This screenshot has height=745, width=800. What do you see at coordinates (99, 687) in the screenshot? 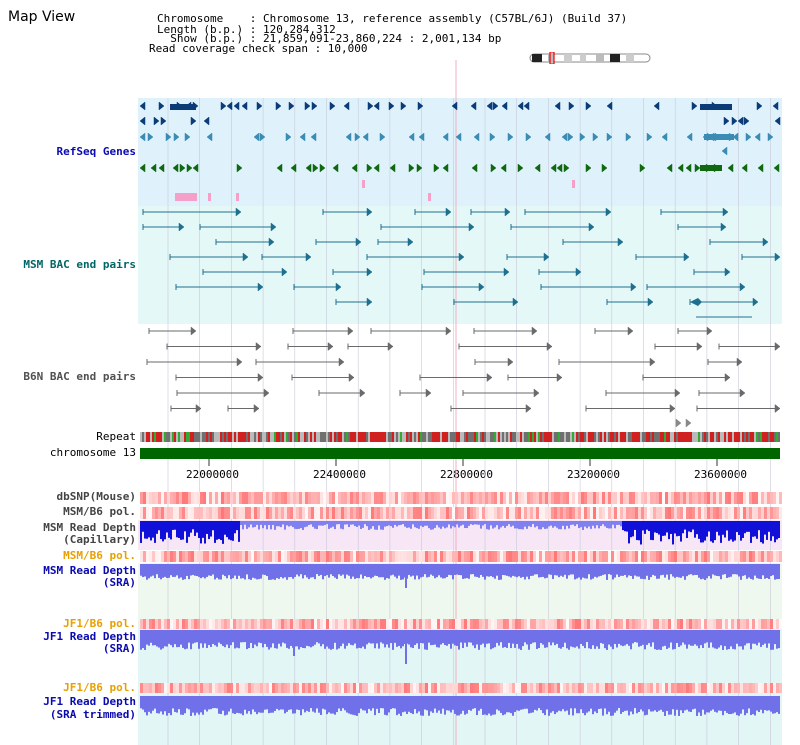
I see `jf1-b6-pol-trim-track-label: JF1/B6 pol.` at bounding box center [99, 687].